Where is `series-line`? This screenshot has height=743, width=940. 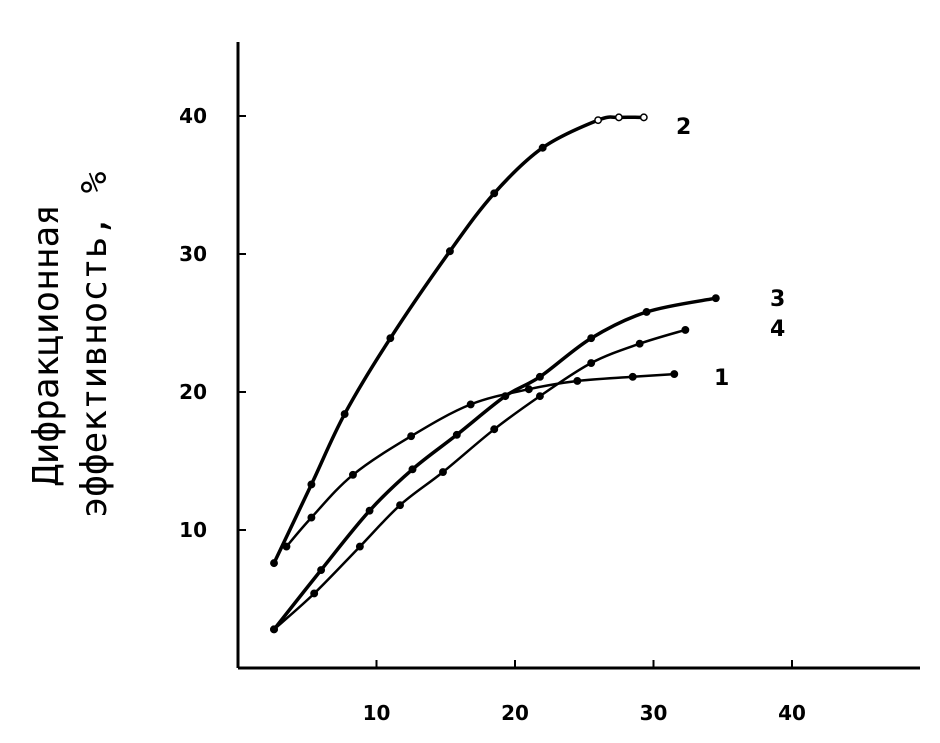
series-line is located at coordinates (480, 460).